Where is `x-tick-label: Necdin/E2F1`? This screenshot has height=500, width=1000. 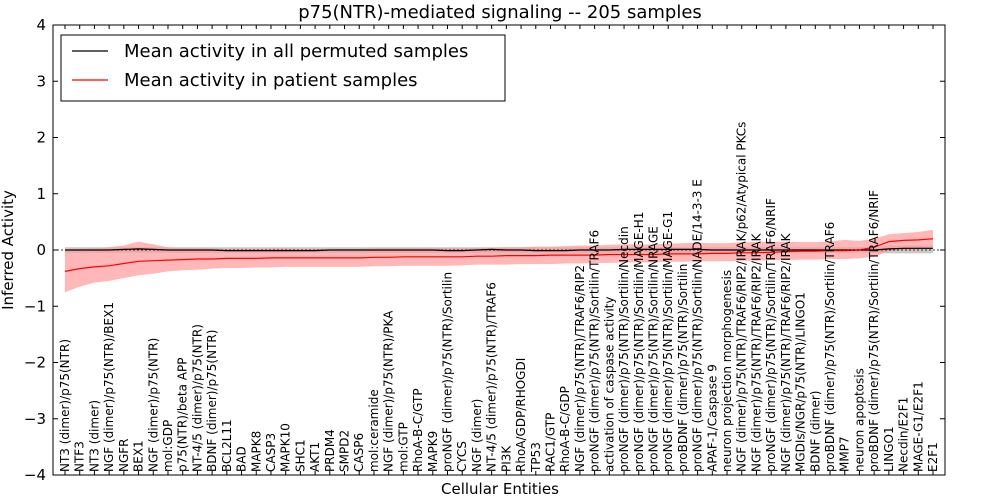
x-tick-label: Necdin/E2F1 is located at coordinates (904, 434).